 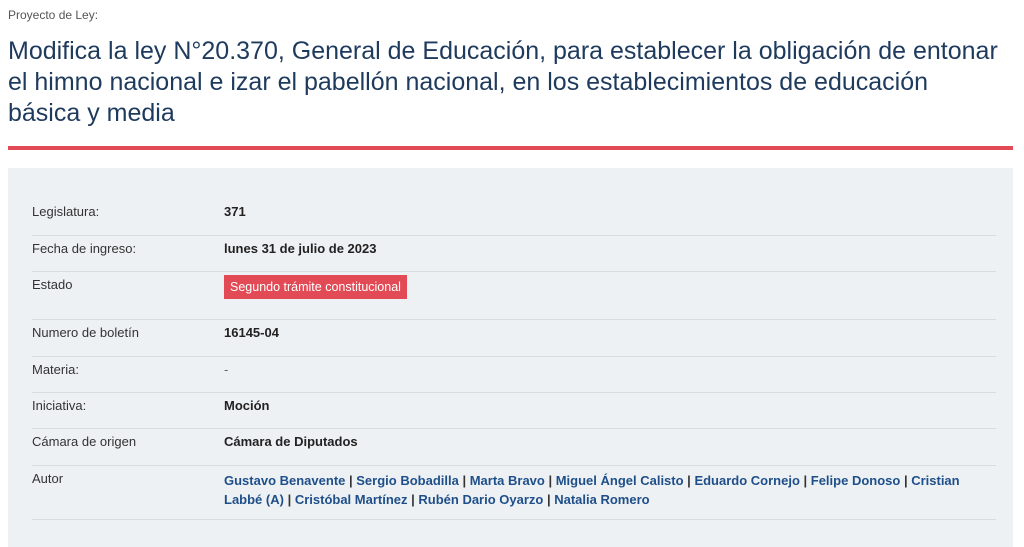 I want to click on materia-value: -, so click(x=226, y=369).